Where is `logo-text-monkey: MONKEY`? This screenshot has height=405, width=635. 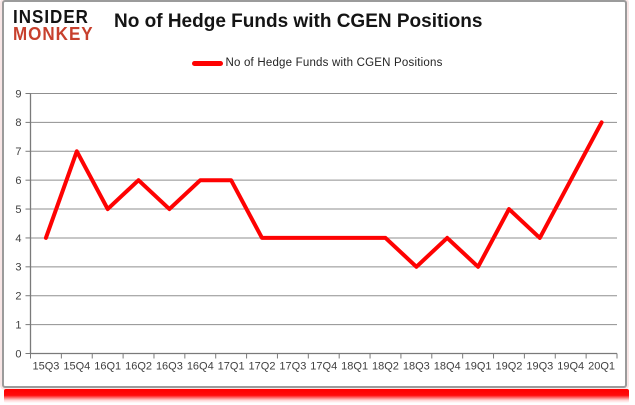
logo-text-monkey: MONKEY is located at coordinates (53, 34).